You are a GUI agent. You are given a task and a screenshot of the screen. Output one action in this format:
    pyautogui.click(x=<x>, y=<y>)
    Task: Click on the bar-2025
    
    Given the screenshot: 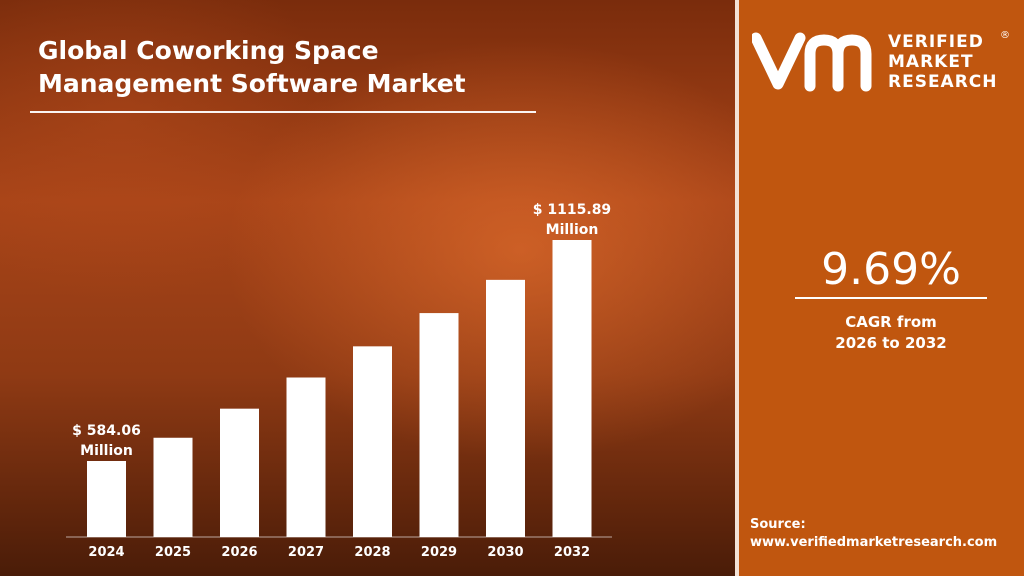 What is the action you would take?
    pyautogui.click(x=173, y=487)
    